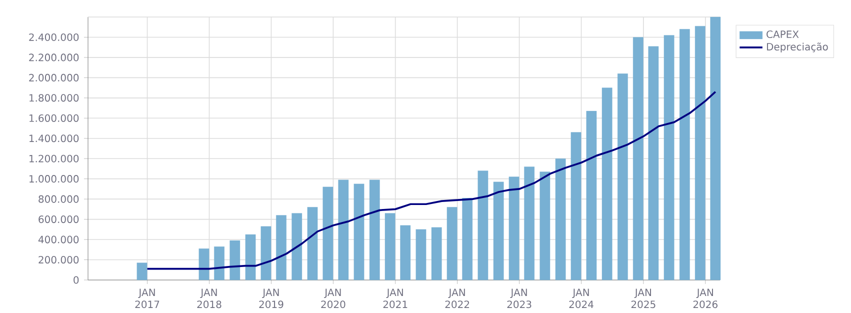 The height and width of the screenshot is (313, 851). What do you see at coordinates (581, 298) in the screenshot?
I see `x-tick-label: JAN 2024` at bounding box center [581, 298].